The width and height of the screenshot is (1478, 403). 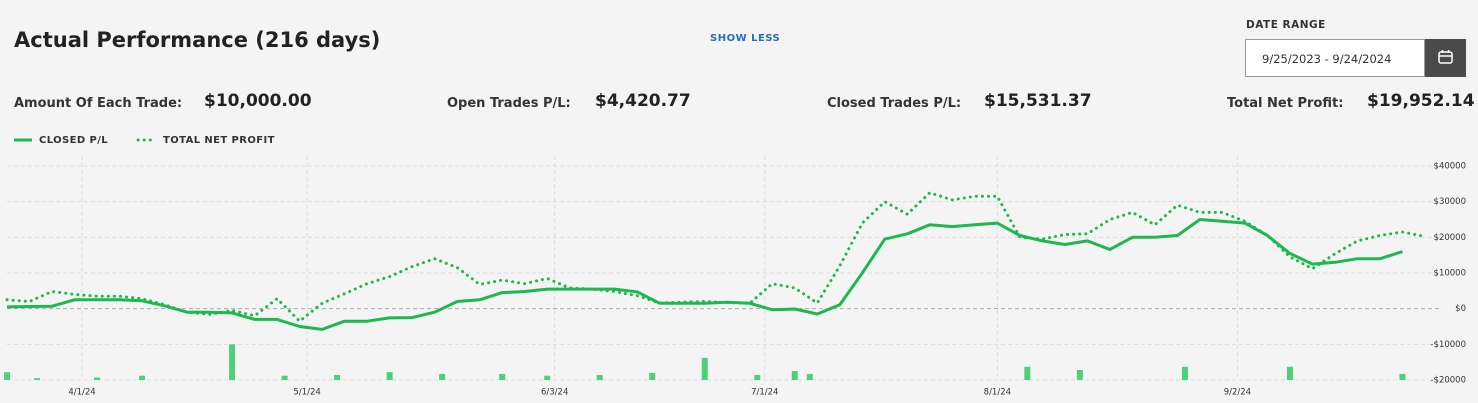 I want to click on y-tick-label: $20000, so click(x=1450, y=238).